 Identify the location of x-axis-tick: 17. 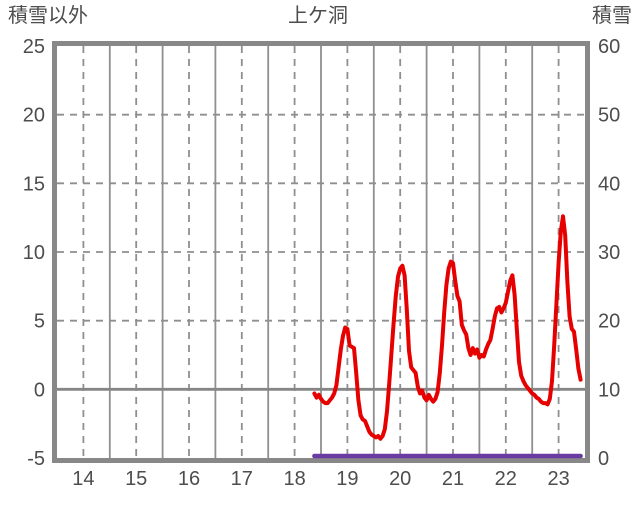
(242, 479).